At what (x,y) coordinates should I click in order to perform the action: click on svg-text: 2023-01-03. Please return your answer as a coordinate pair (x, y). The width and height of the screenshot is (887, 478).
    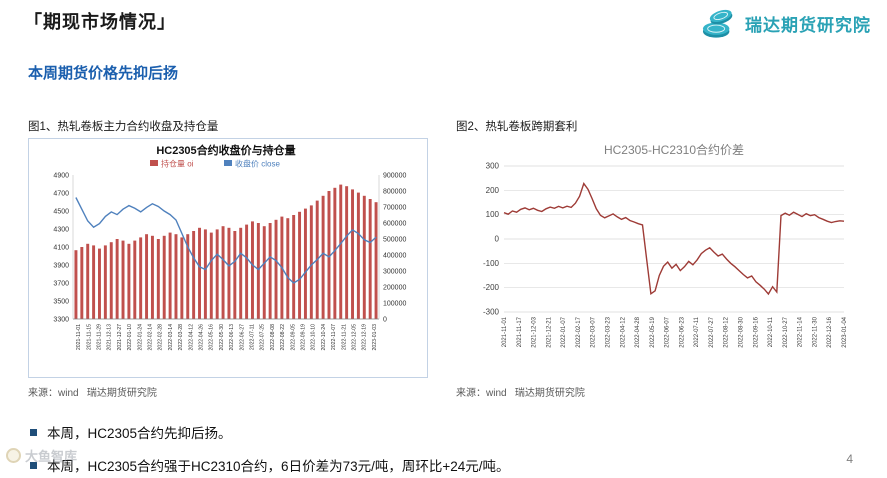
    Looking at the image, I should click on (375, 337).